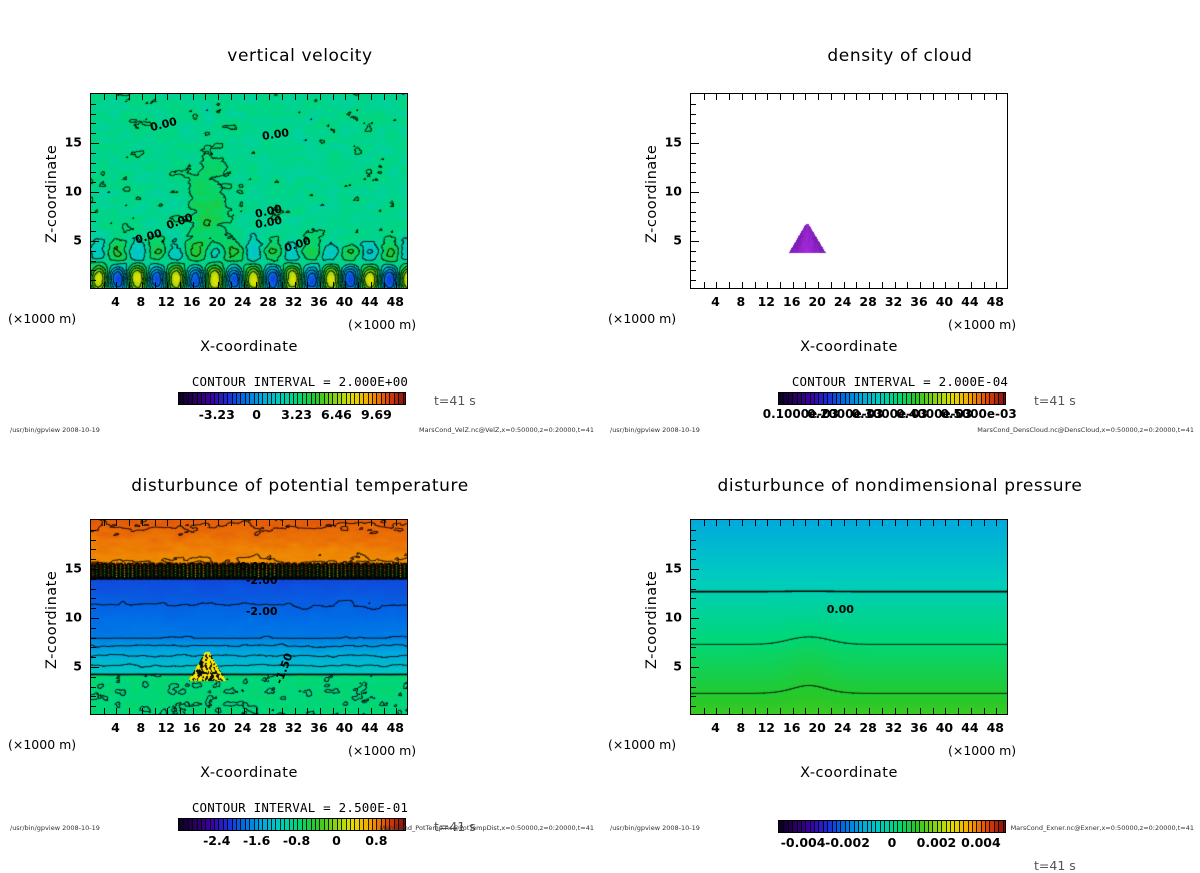 The height and width of the screenshot is (873, 1200). Describe the element at coordinates (217, 301) in the screenshot. I see `x-tick-label: 20` at that location.